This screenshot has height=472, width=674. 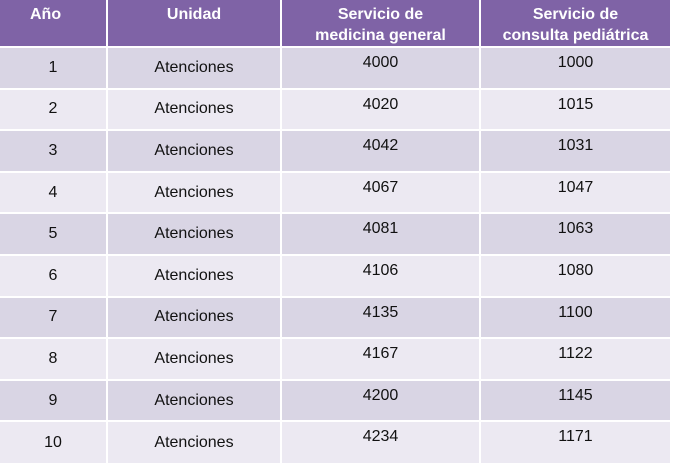 I want to click on cell-general: 4135, so click(x=381, y=317).